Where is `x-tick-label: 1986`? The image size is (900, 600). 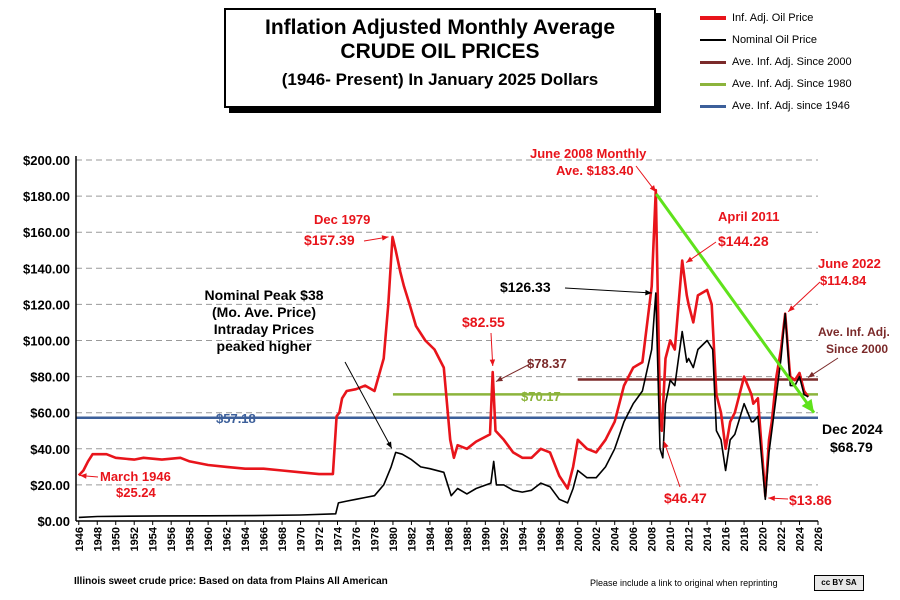
x-tick-label: 1986 is located at coordinates (449, 539).